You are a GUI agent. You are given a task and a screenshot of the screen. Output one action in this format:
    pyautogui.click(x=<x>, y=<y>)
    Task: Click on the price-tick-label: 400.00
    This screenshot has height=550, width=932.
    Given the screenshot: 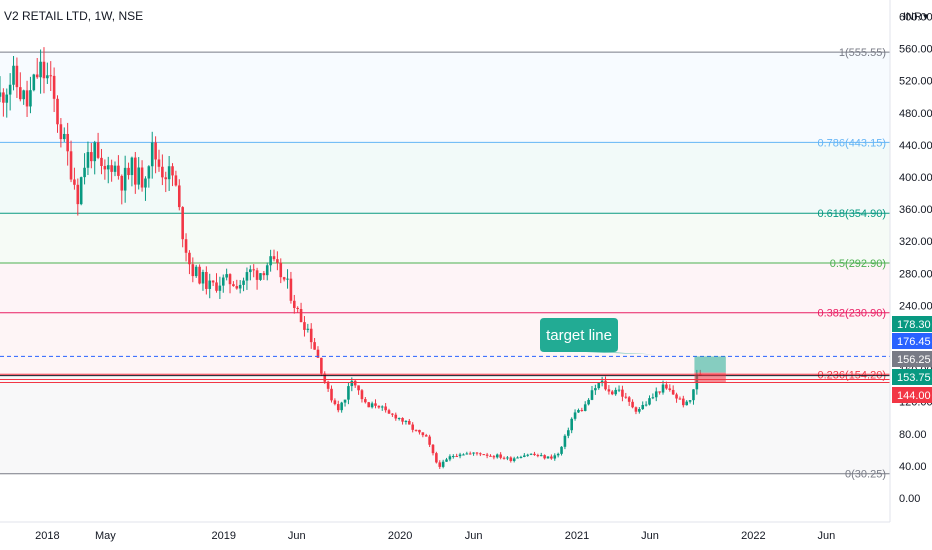 What is the action you would take?
    pyautogui.click(x=915, y=178)
    